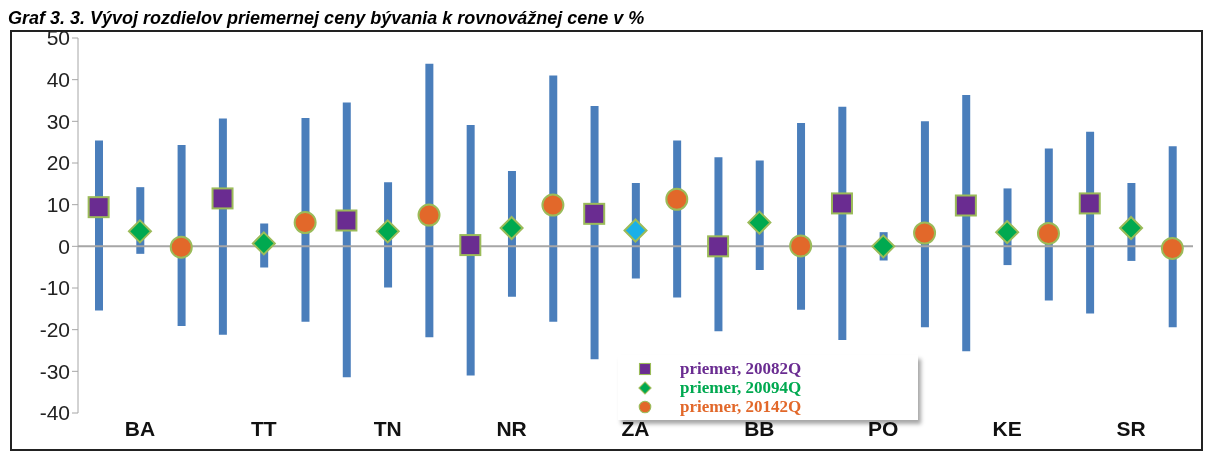 This screenshot has width=1209, height=457. I want to click on x-tick-label: TT, so click(264, 428).